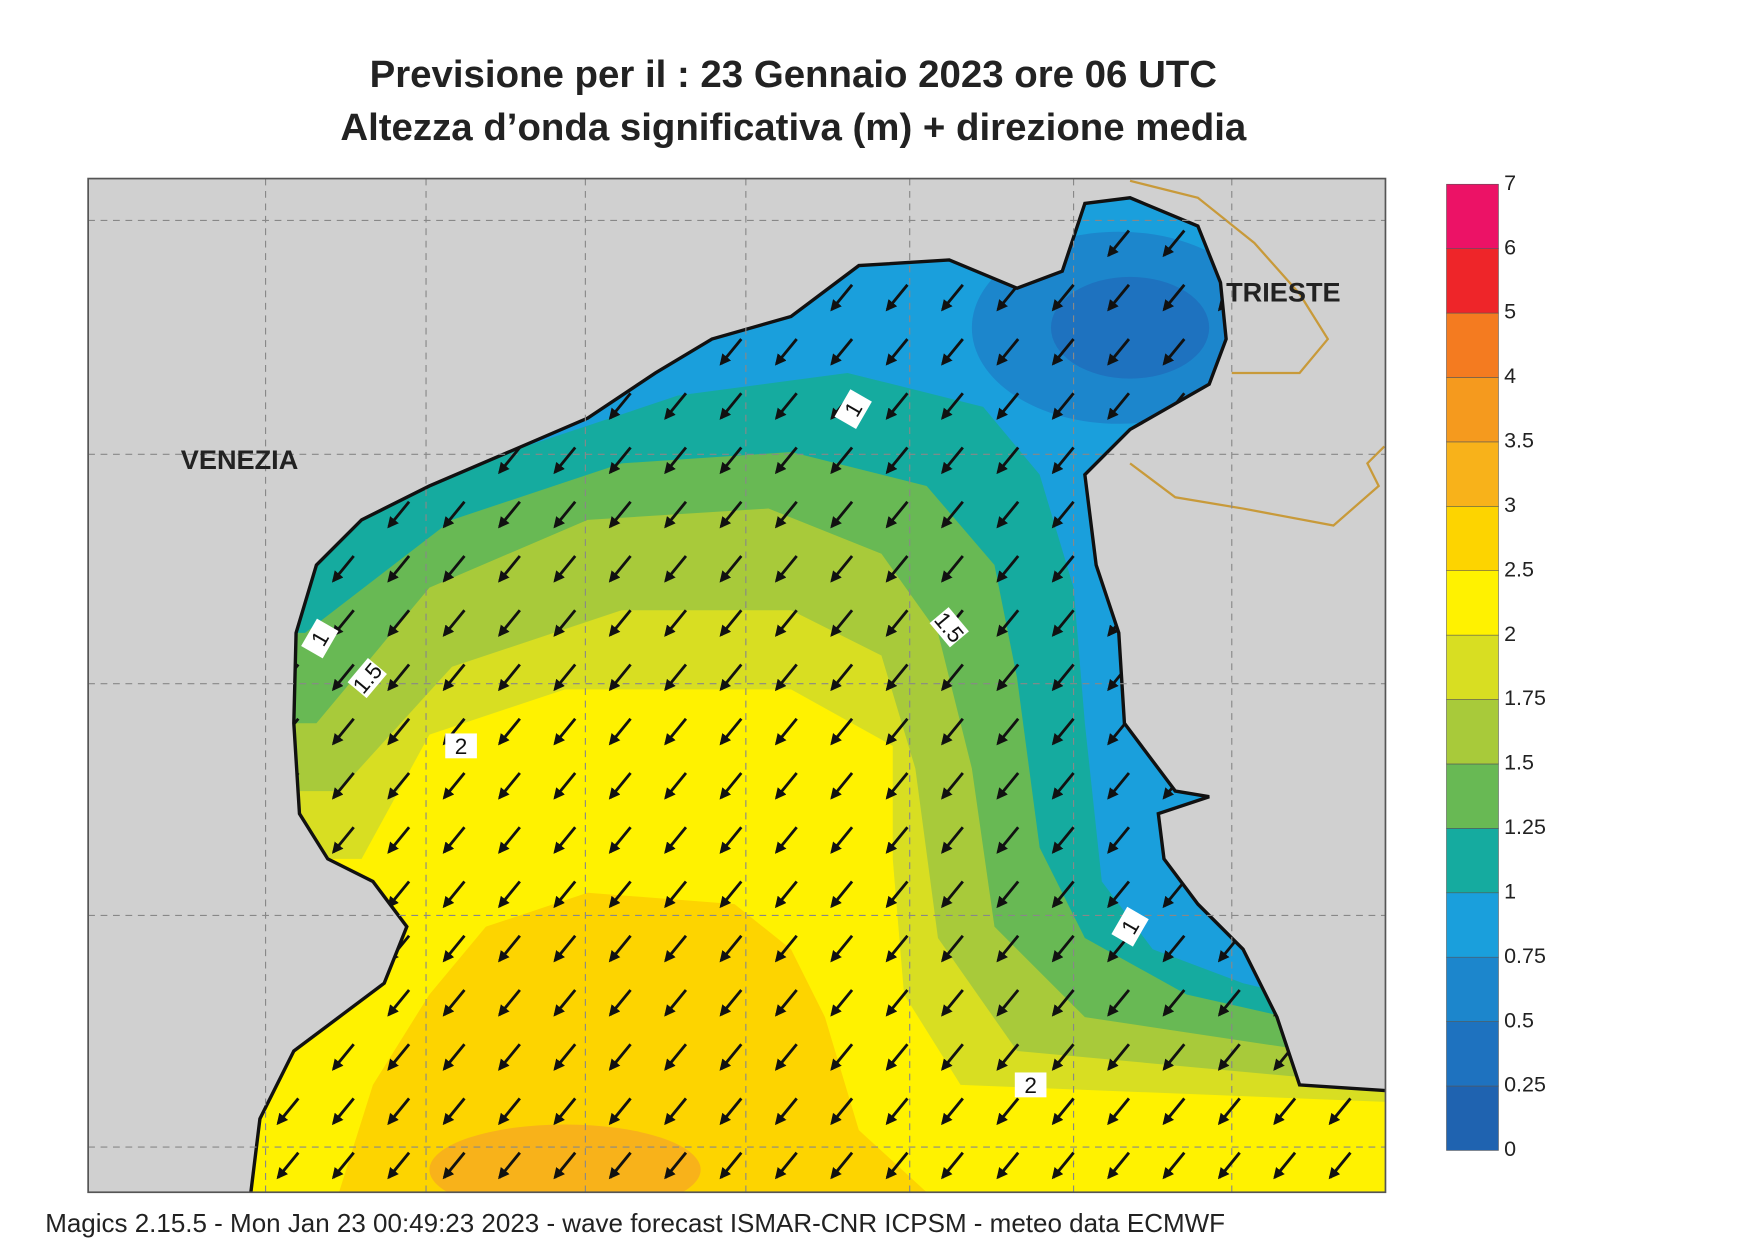 The width and height of the screenshot is (1755, 1242). I want to click on colorbar-label: 0.25, so click(1525, 1085).